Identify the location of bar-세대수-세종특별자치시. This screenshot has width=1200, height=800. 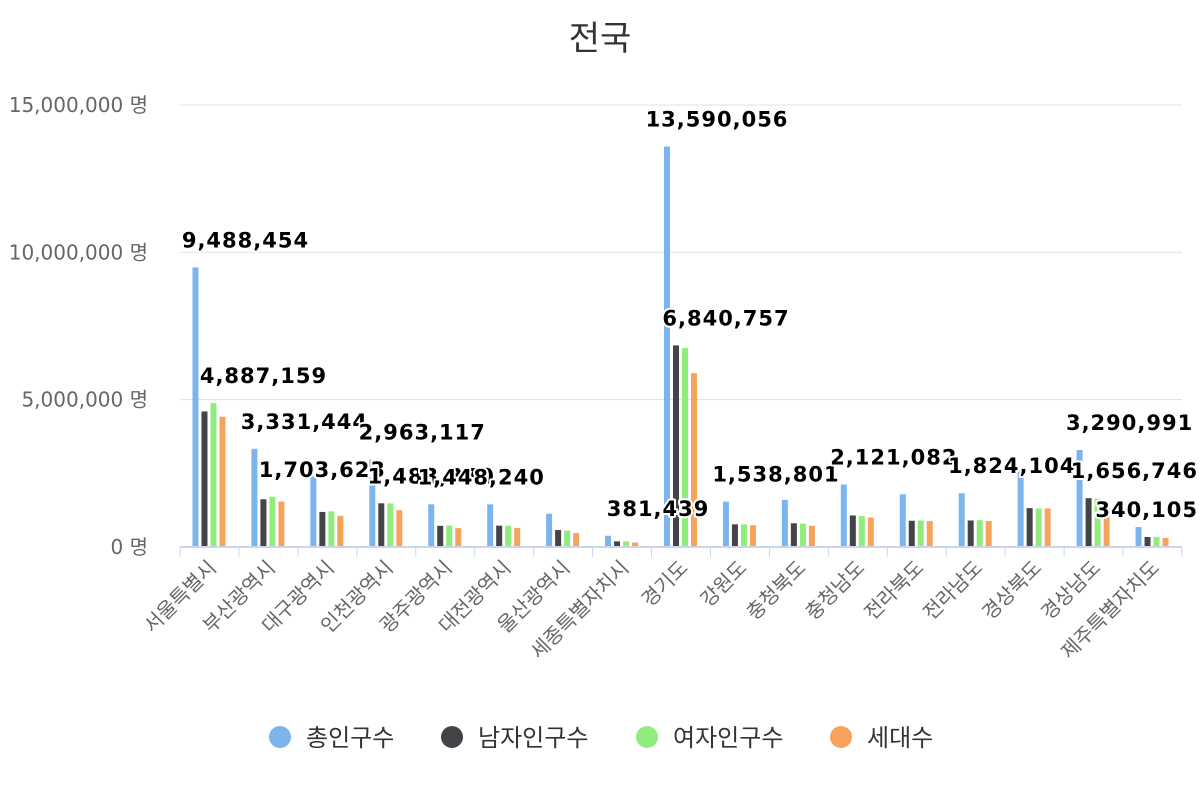
(635, 544).